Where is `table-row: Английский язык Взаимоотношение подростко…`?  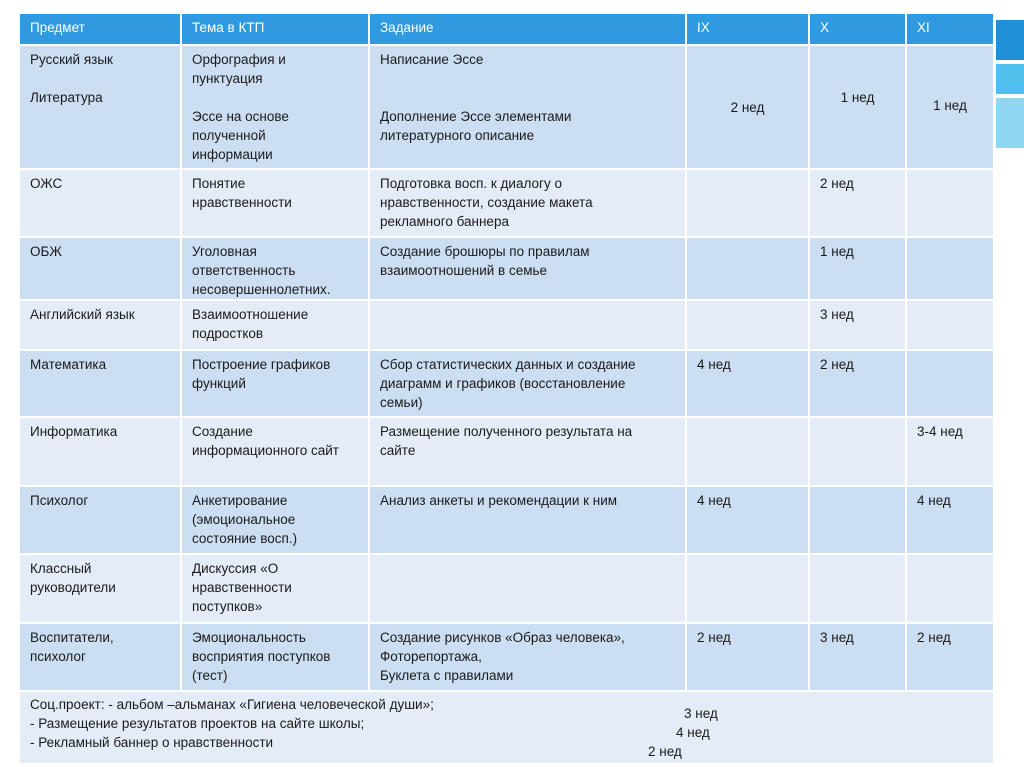
table-row: Английский язык Взаимоотношение подростко… is located at coordinates (506, 325).